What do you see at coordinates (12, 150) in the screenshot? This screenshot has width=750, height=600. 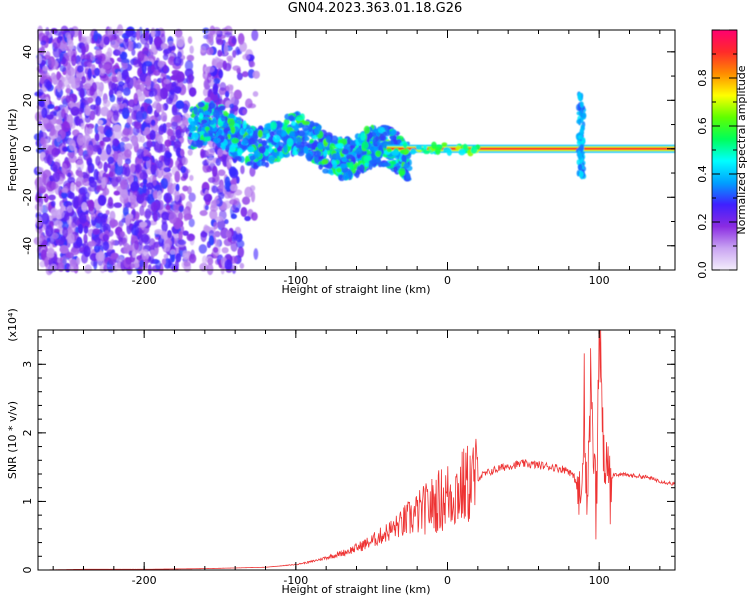 I see `spectrogram-y-axis-label: Frequency (Hz)` at bounding box center [12, 150].